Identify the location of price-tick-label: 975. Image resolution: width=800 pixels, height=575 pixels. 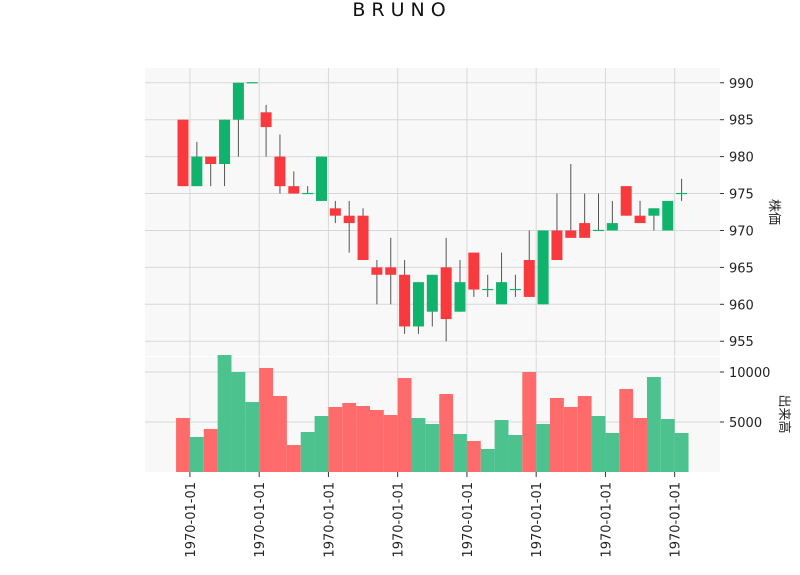
(741, 195).